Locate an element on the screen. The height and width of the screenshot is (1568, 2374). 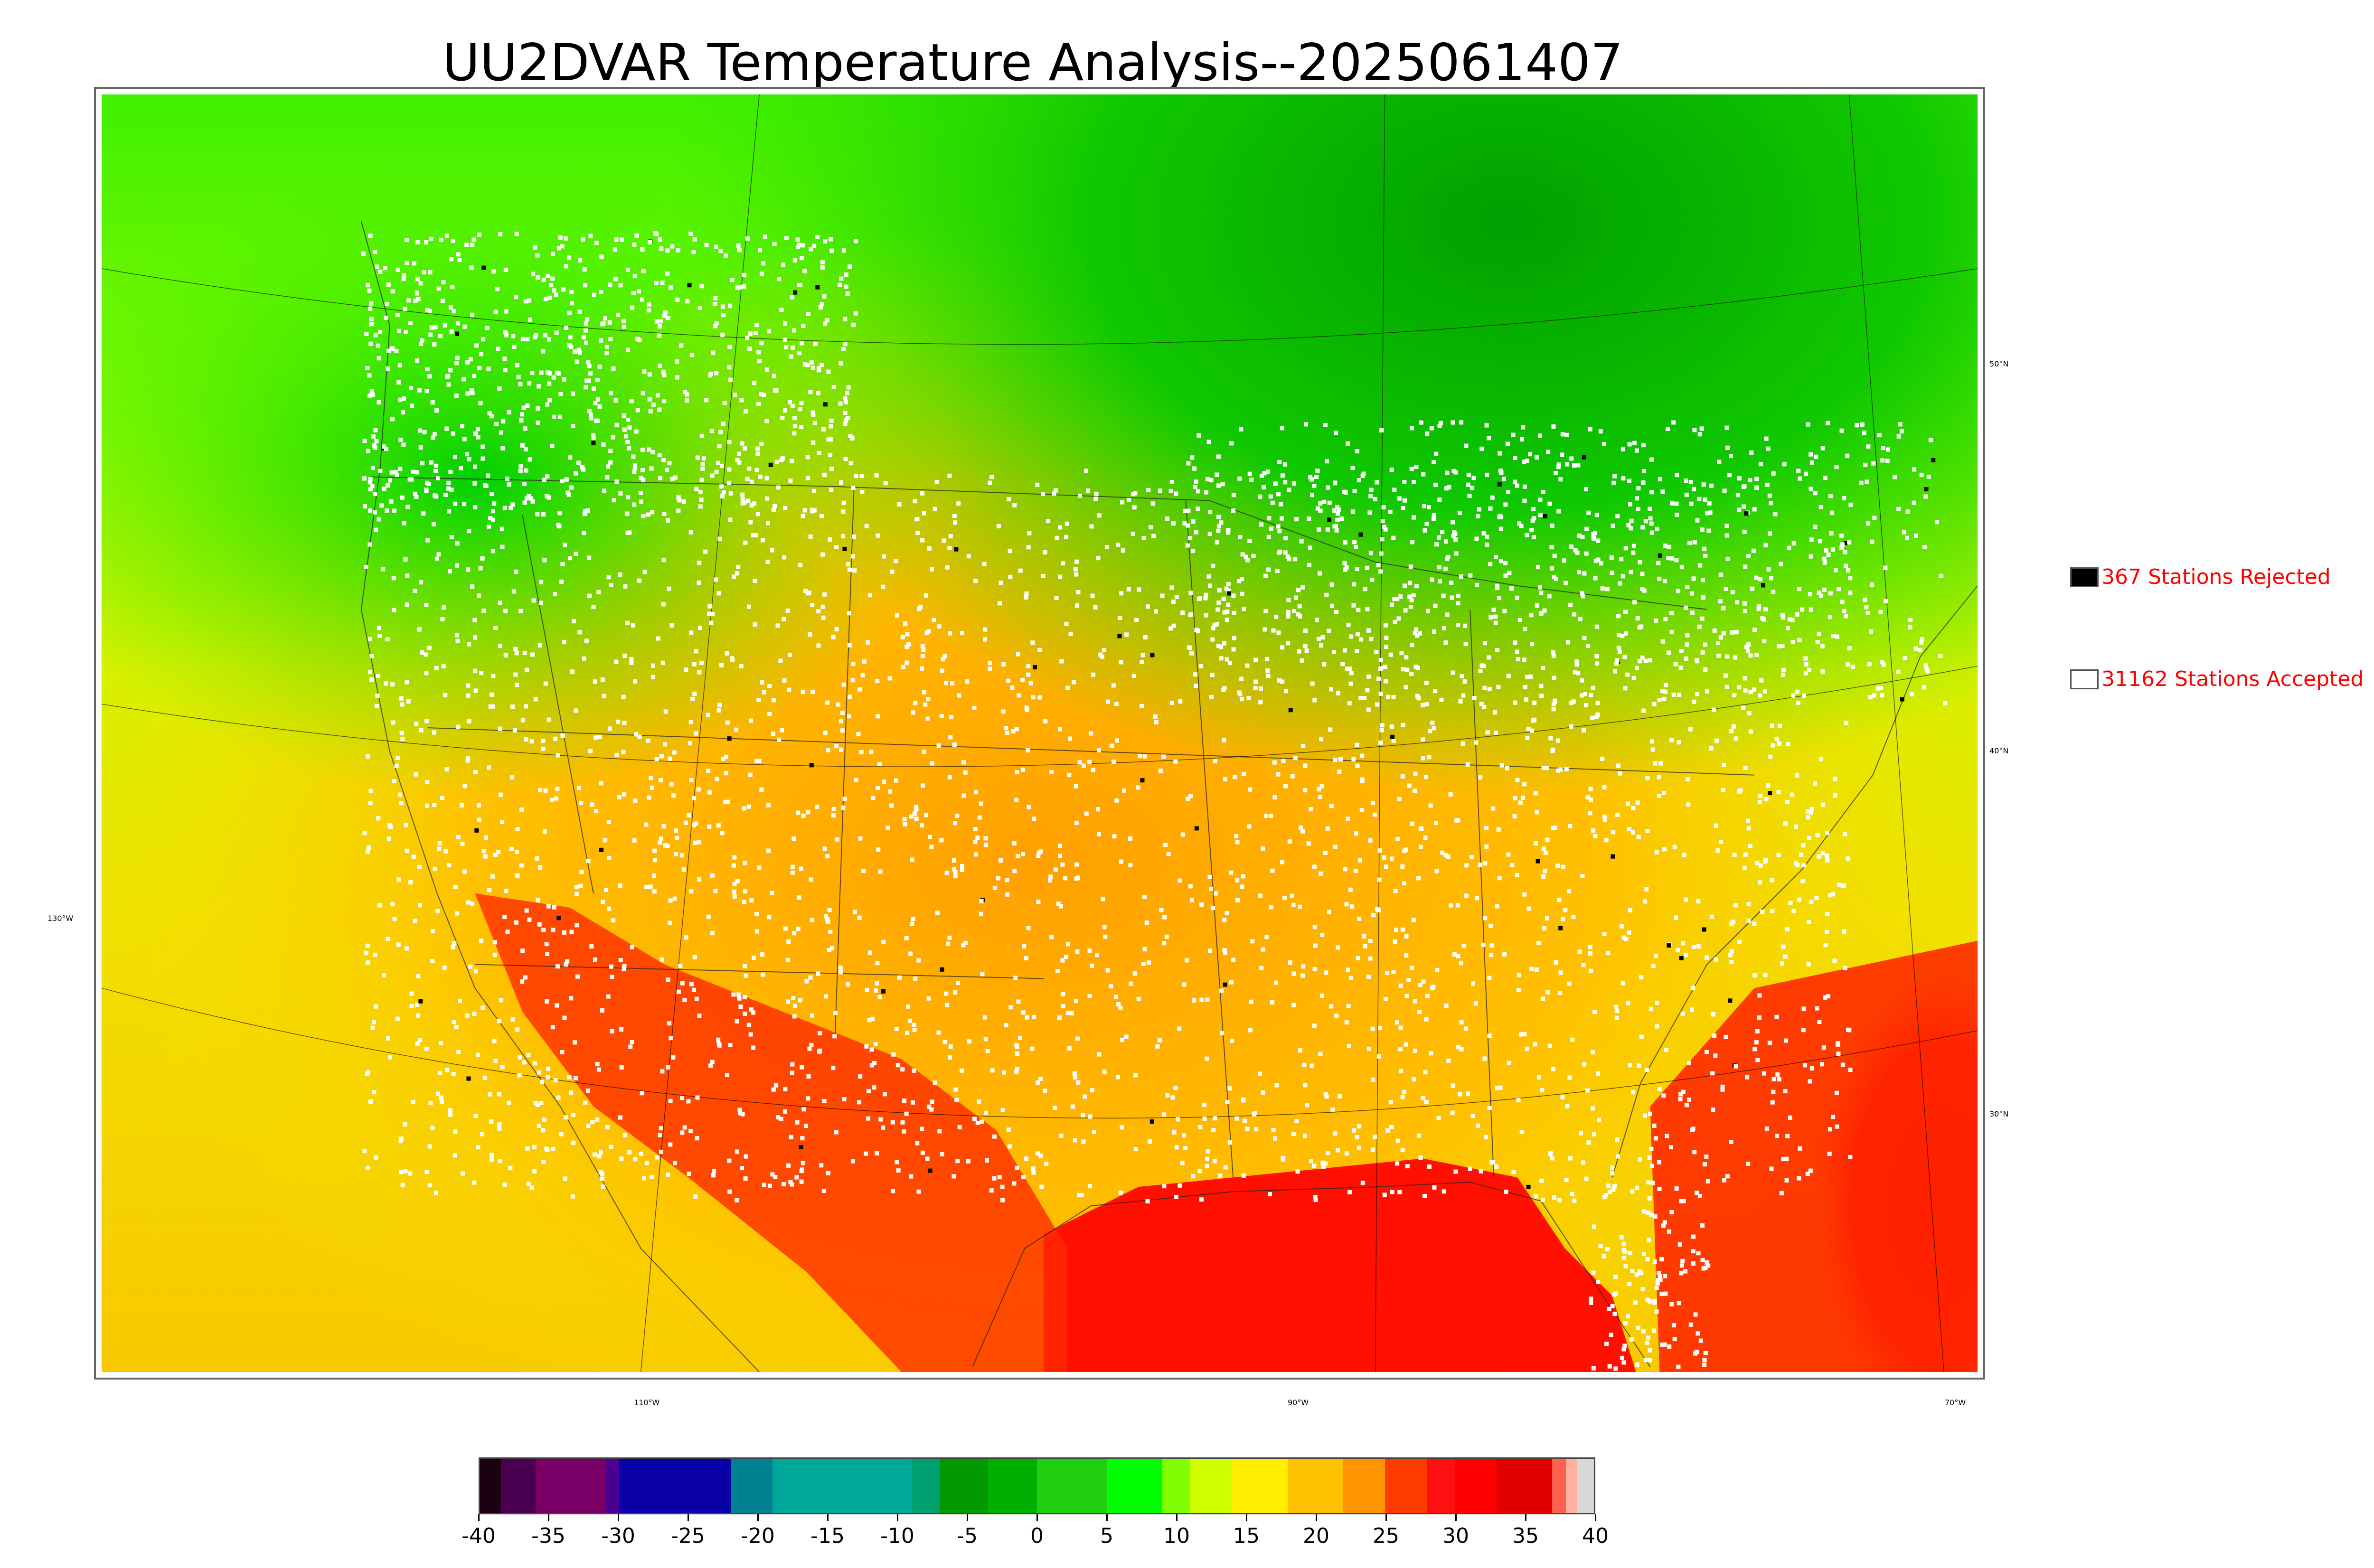
colorbar-band is located at coordinates (1475, 1486).